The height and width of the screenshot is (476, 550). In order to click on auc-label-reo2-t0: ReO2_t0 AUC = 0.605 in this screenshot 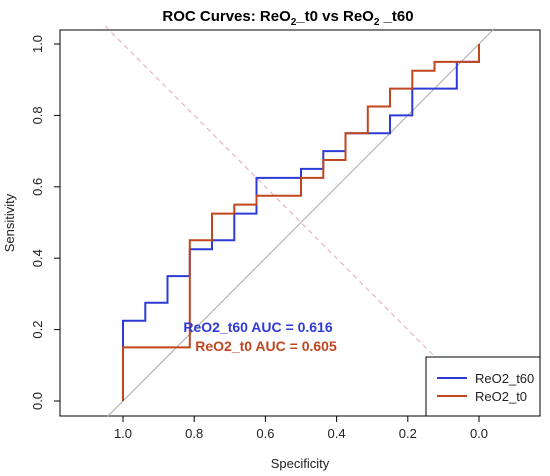, I will do `click(266, 346)`.